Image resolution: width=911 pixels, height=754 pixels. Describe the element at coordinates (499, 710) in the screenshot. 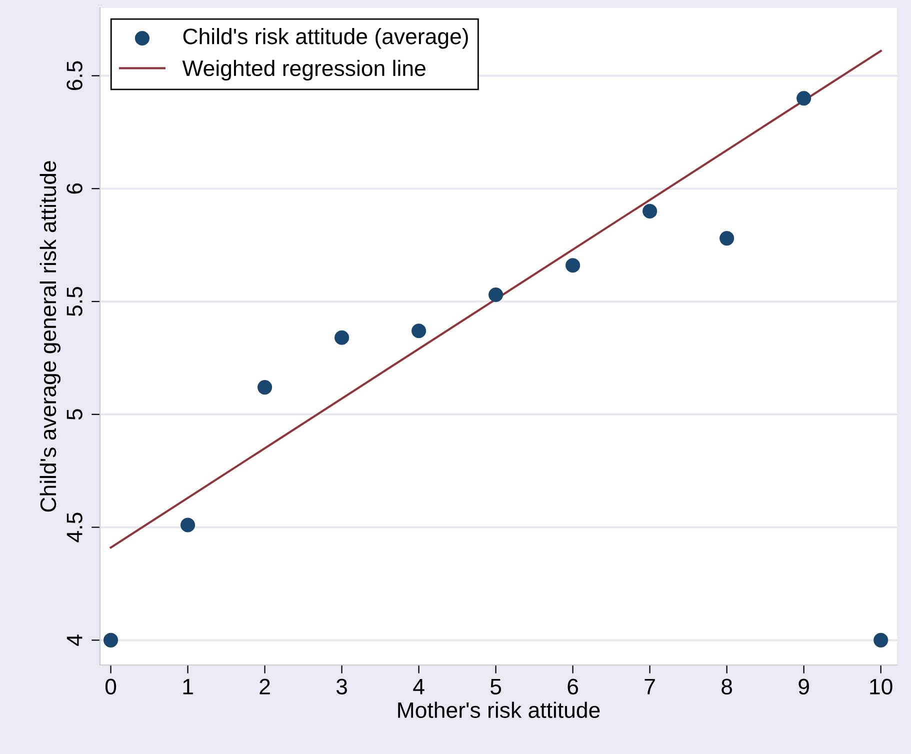

I see `x-axis-title: Mother's risk attitude` at that location.